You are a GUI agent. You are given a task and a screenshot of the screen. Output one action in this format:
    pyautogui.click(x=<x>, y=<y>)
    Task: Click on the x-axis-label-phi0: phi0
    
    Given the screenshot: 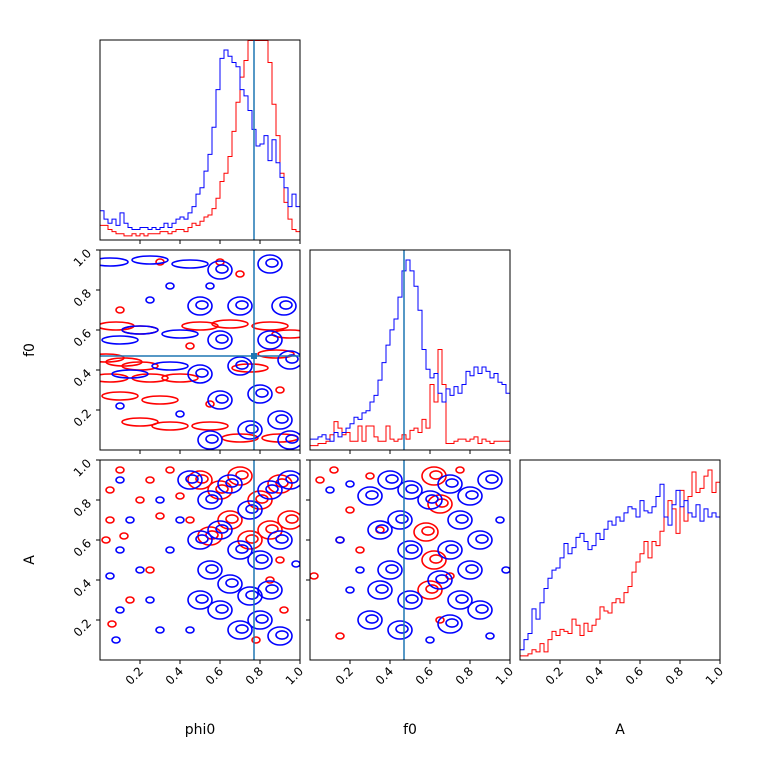 What is the action you would take?
    pyautogui.click(x=200, y=730)
    